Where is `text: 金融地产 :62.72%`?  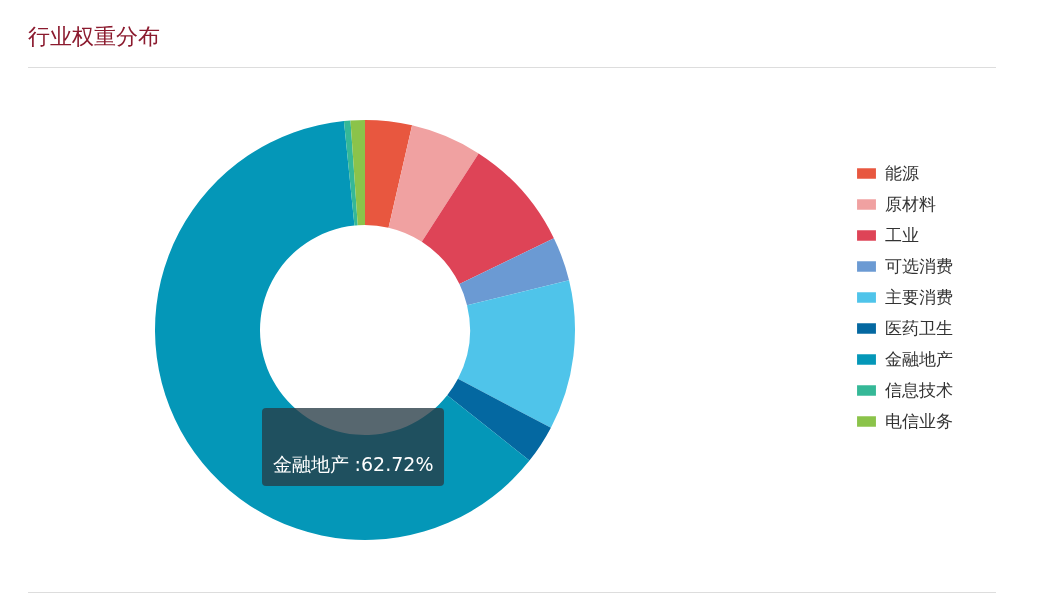
text: 金融地产 :62.72% is located at coordinates (353, 447).